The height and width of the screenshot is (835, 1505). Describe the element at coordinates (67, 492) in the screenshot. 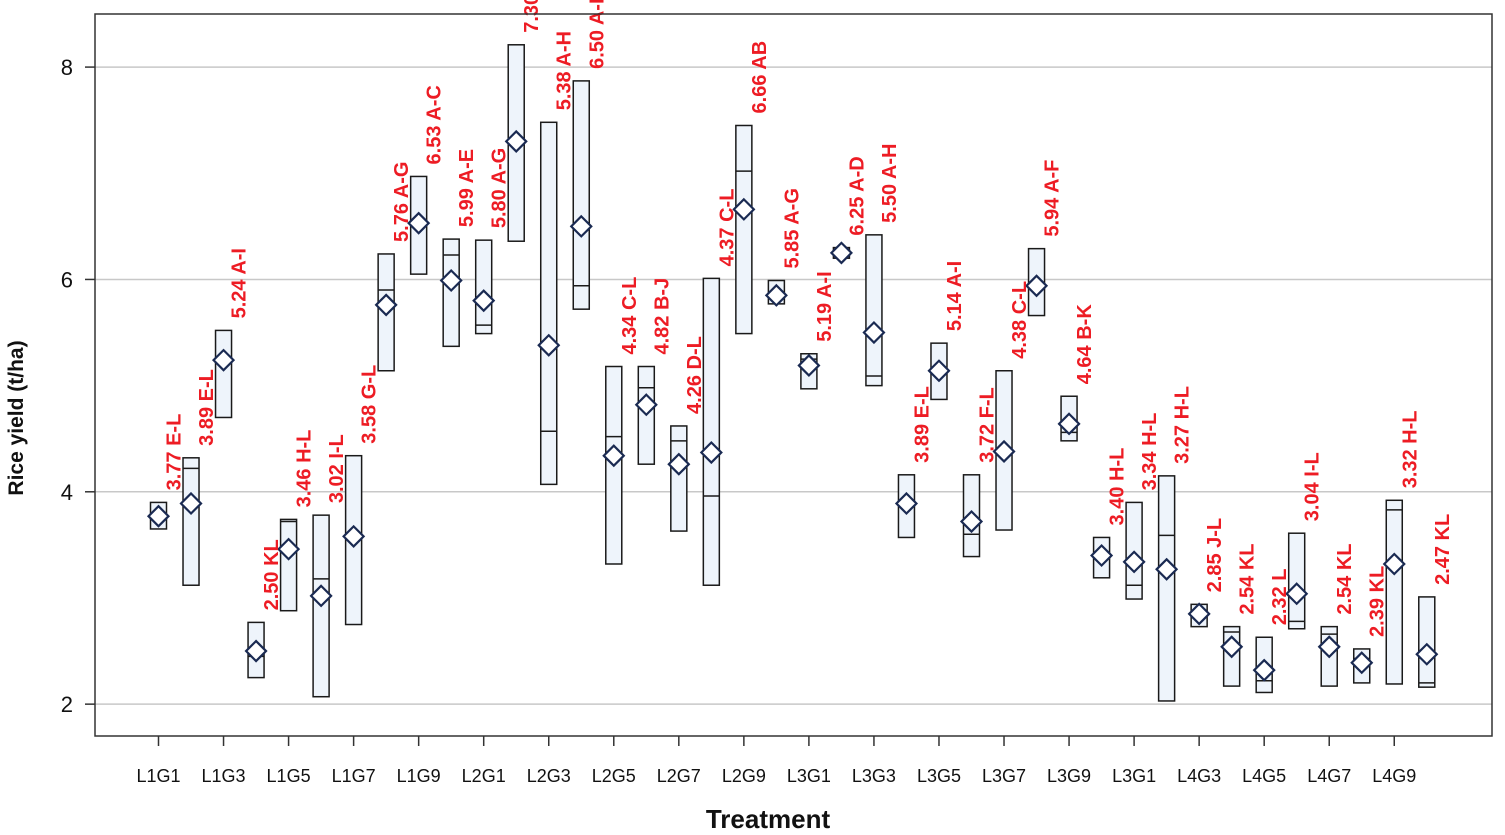

I see `y-tick-label: 4` at that location.